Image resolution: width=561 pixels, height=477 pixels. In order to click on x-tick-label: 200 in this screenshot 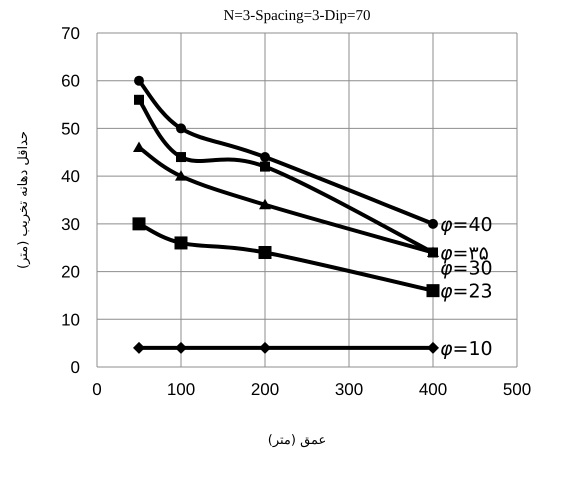, I will do `click(265, 389)`.